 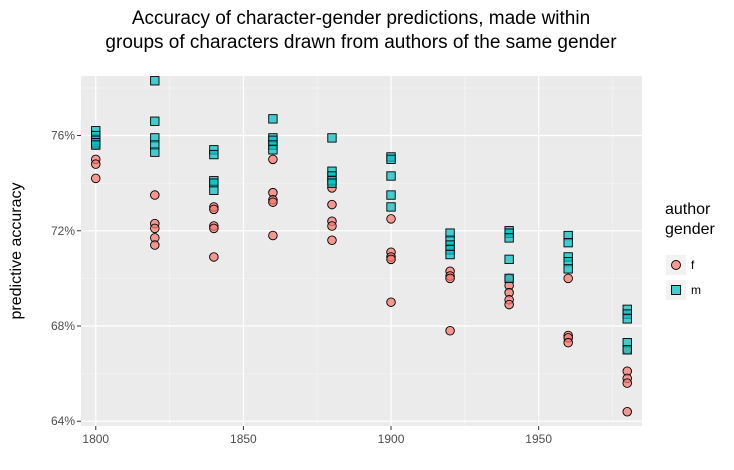 What do you see at coordinates (317, 436) in the screenshot?
I see `x-axis: 1800 1850 1900 1950` at bounding box center [317, 436].